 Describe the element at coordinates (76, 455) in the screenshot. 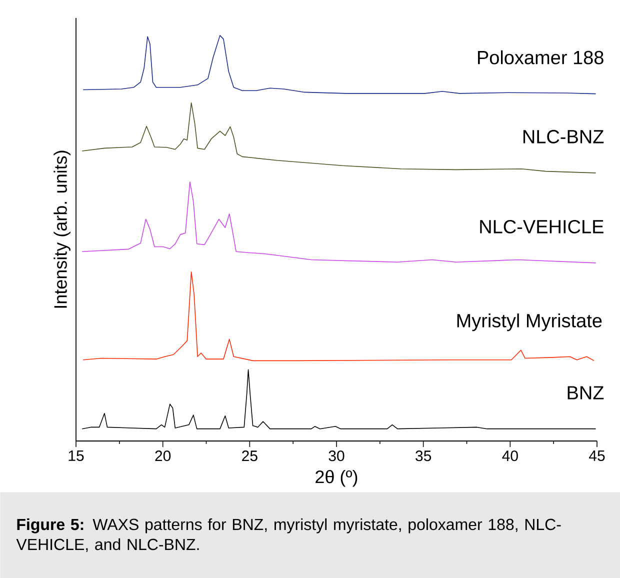

I see `x-tick-label: 15` at that location.